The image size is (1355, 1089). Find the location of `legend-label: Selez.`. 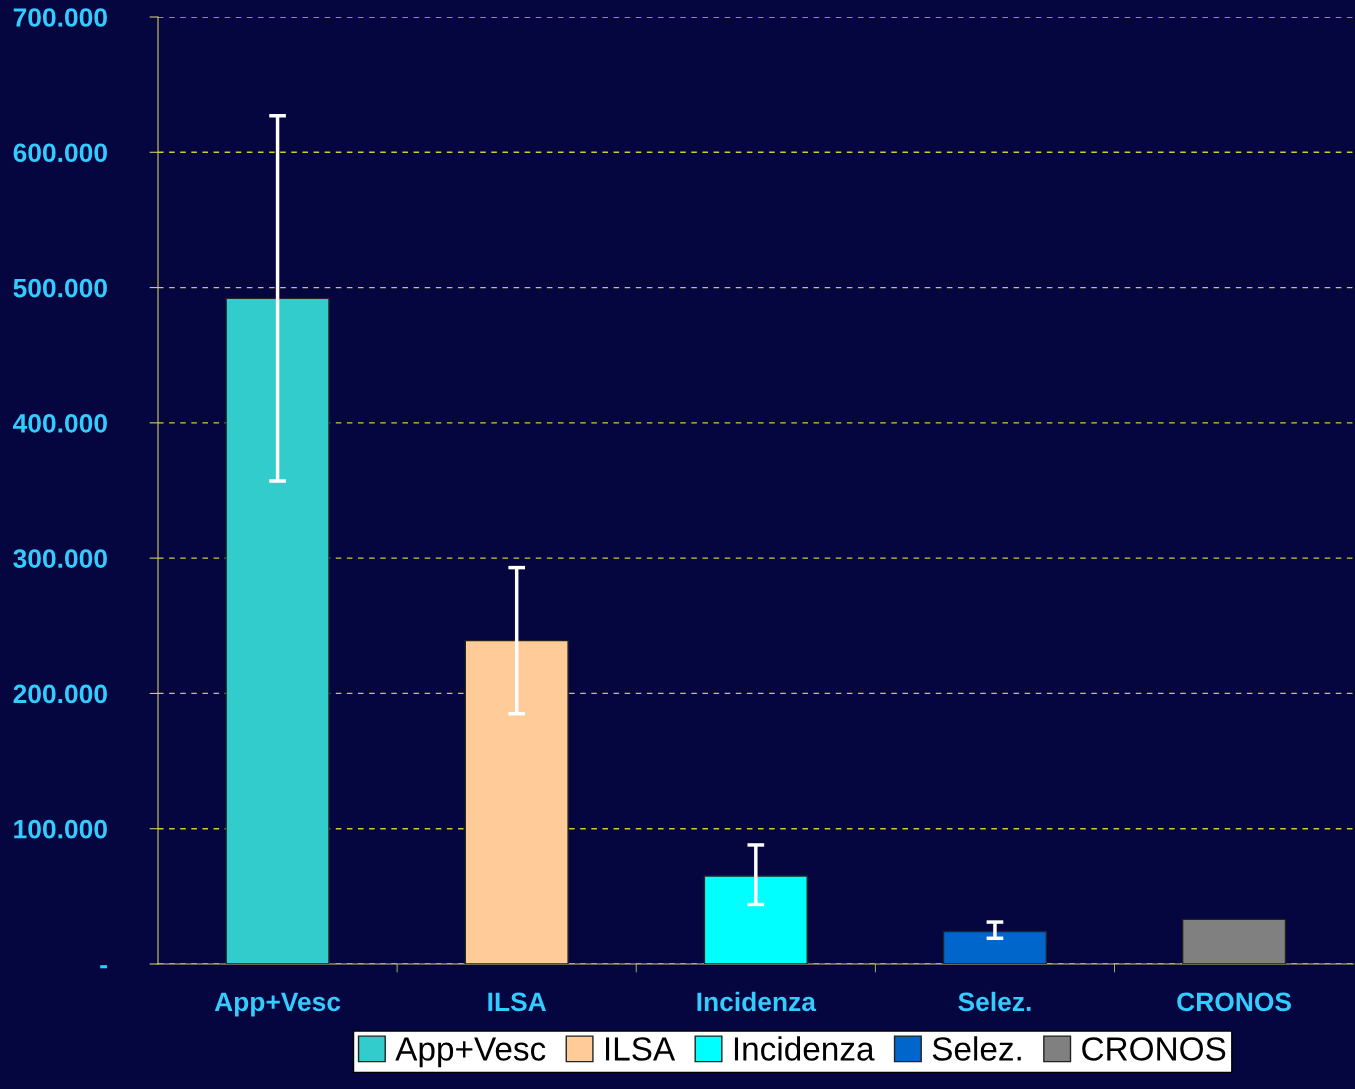

legend-label: Selez. is located at coordinates (976, 1048).